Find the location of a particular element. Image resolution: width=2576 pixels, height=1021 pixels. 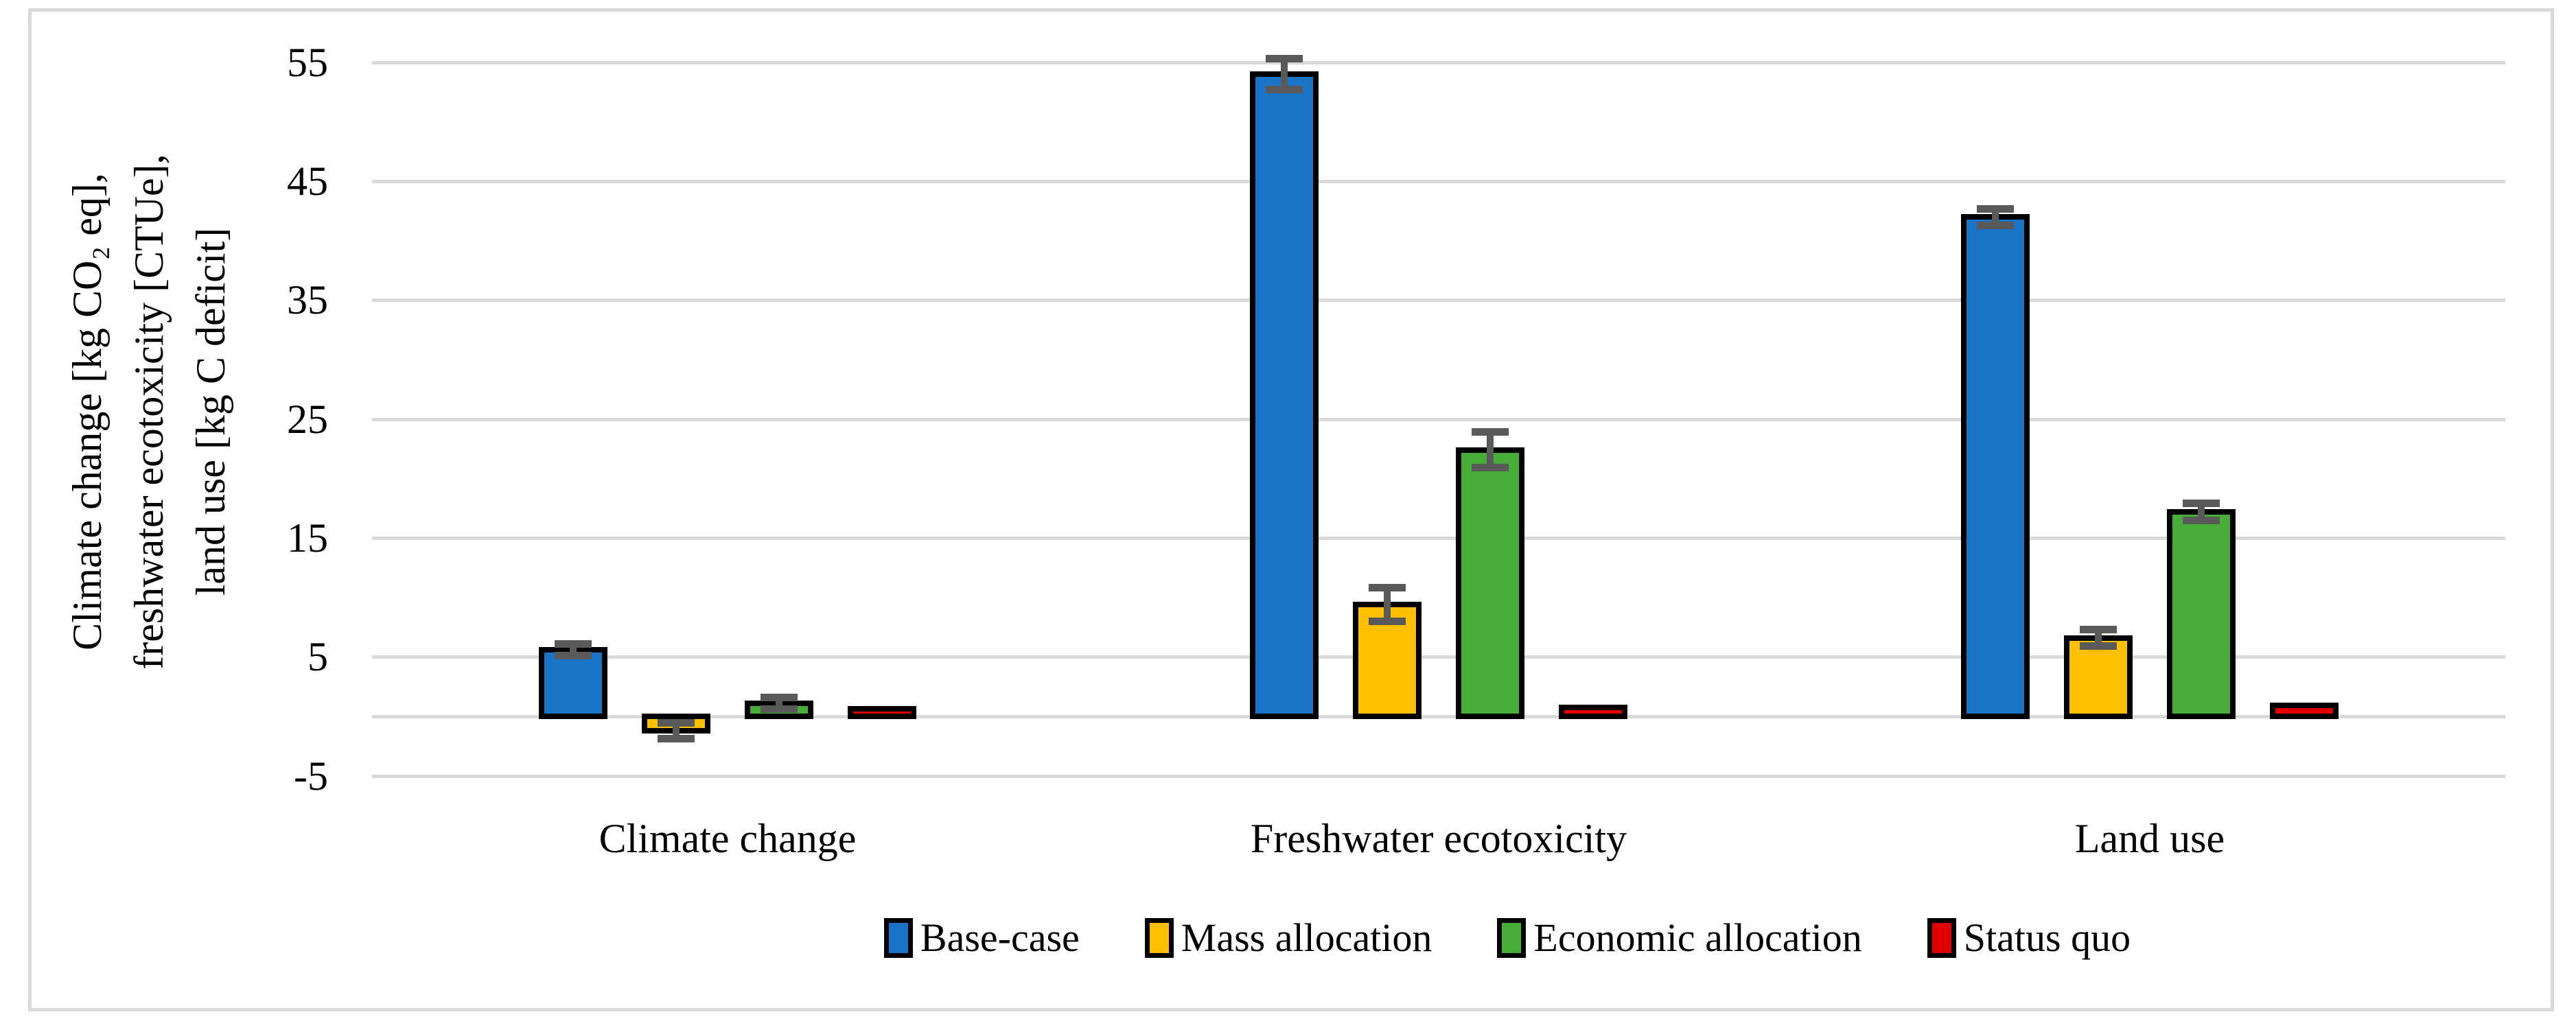

legend-swatch-mass-allocation is located at coordinates (1159, 938).